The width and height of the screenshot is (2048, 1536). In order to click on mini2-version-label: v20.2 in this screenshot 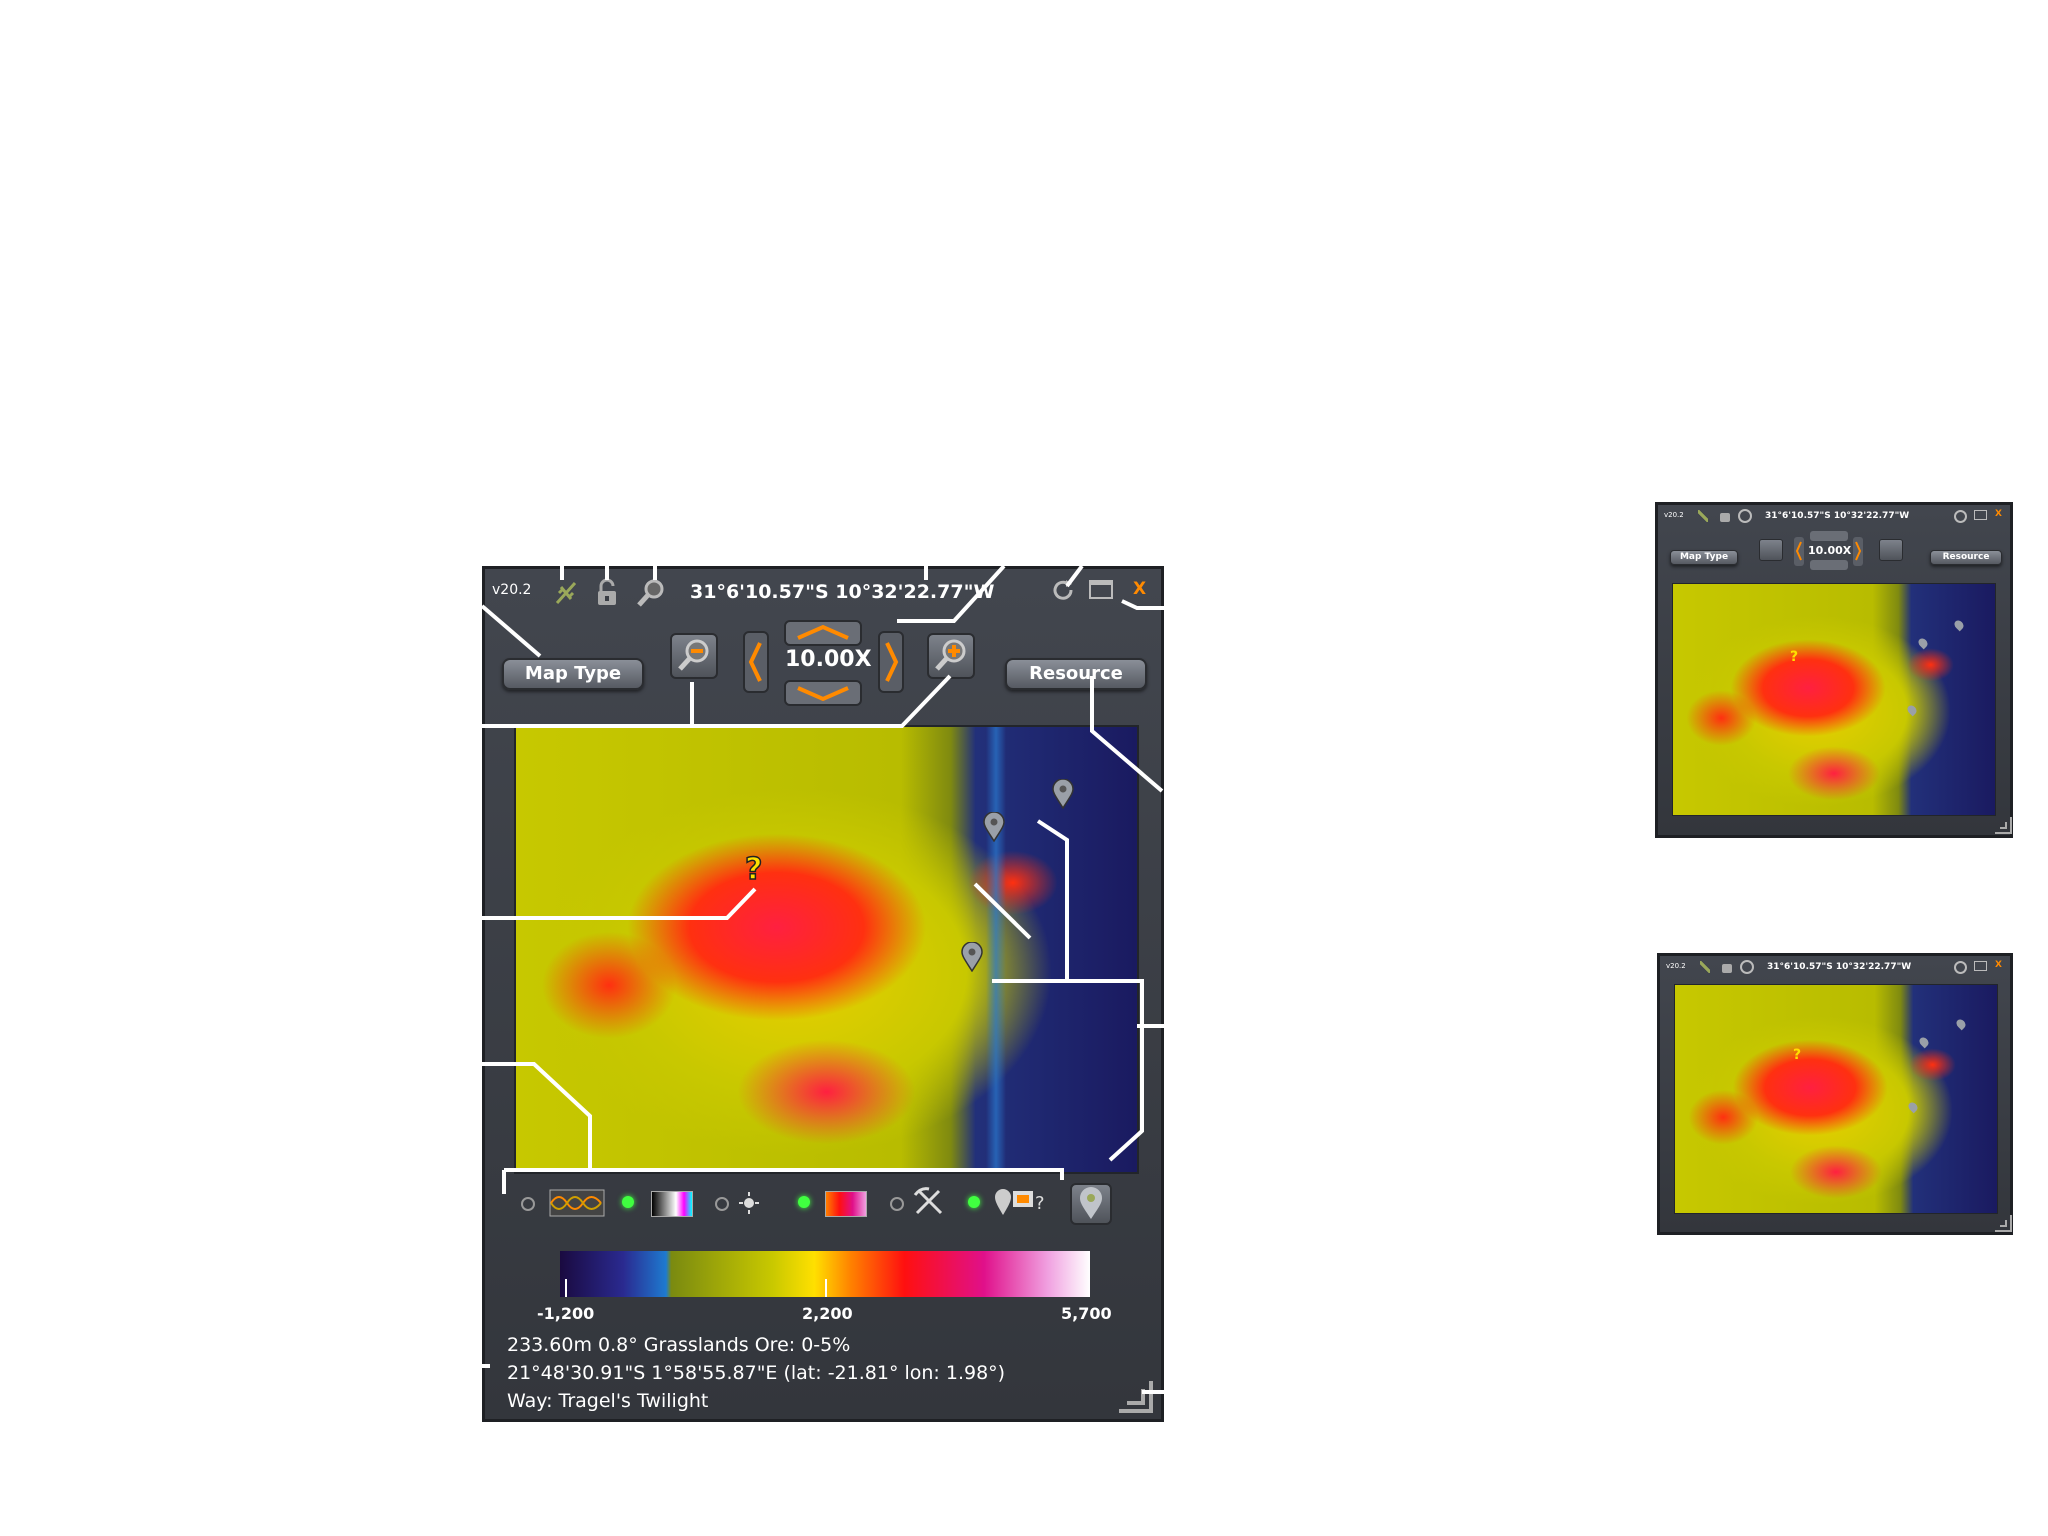, I will do `click(1676, 966)`.